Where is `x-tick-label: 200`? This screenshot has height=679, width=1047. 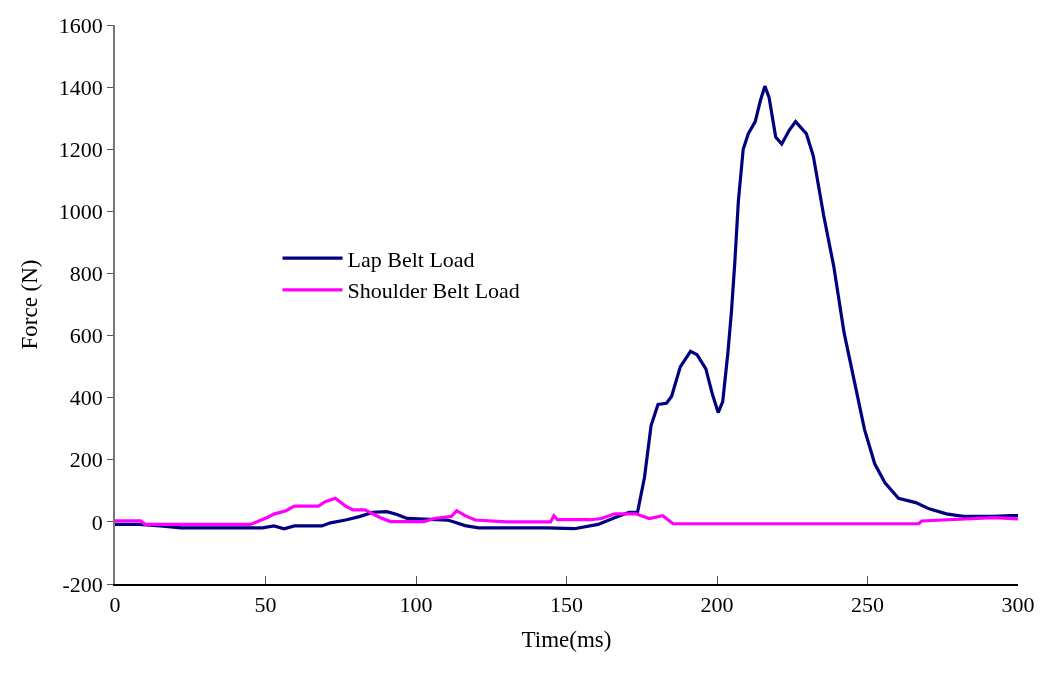 x-tick-label: 200 is located at coordinates (717, 605).